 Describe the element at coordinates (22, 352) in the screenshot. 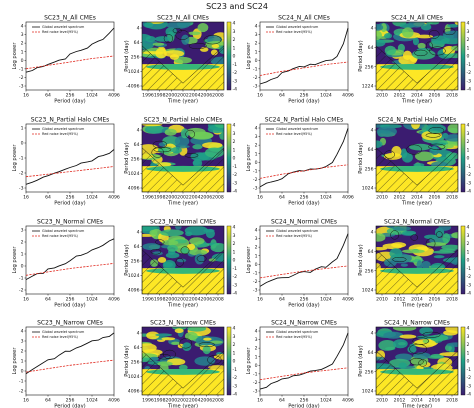

I see `y-tick-label: 2` at that location.